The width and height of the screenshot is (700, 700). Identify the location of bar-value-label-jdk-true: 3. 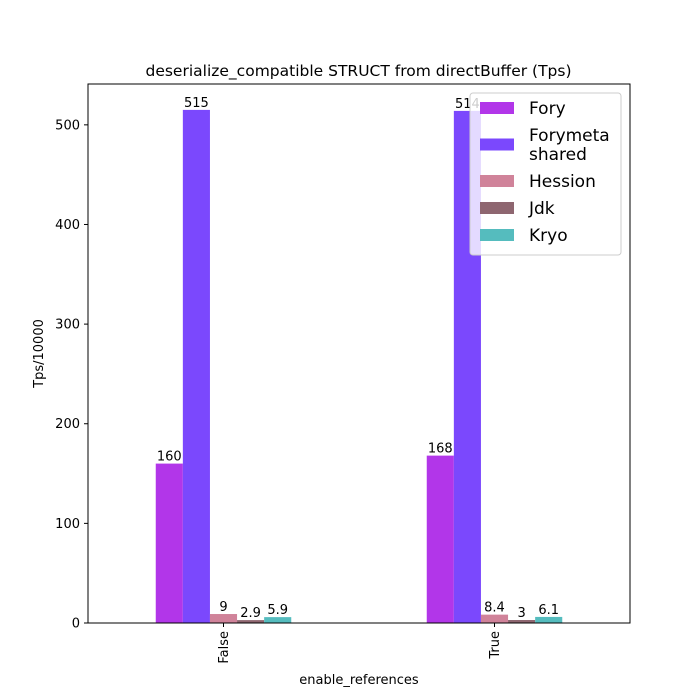
(521, 613).